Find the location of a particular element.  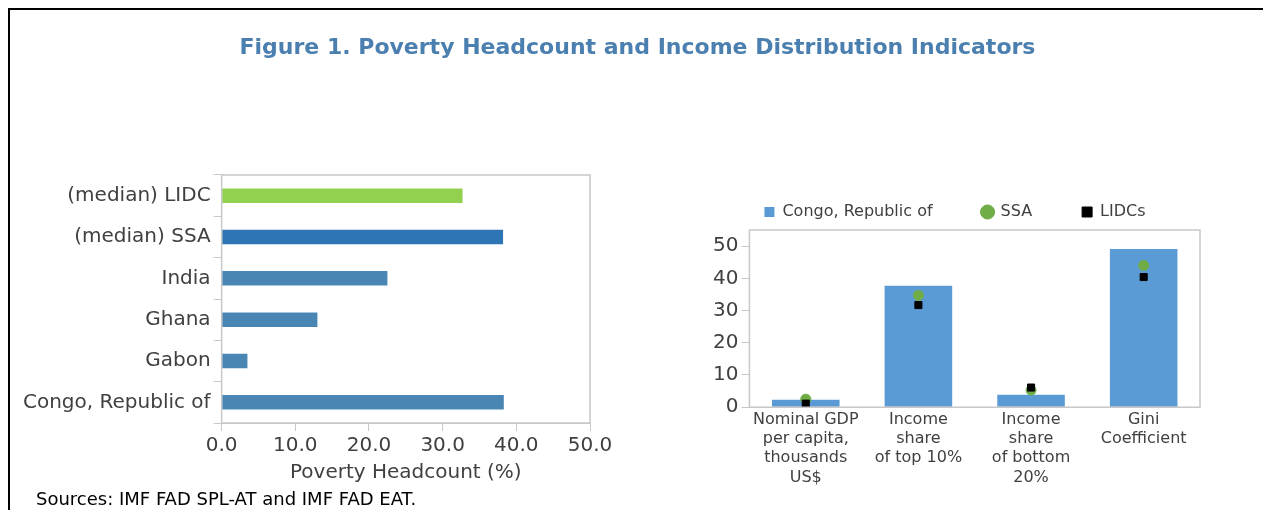

y-tick-label: (median) LIDC is located at coordinates (139, 193).